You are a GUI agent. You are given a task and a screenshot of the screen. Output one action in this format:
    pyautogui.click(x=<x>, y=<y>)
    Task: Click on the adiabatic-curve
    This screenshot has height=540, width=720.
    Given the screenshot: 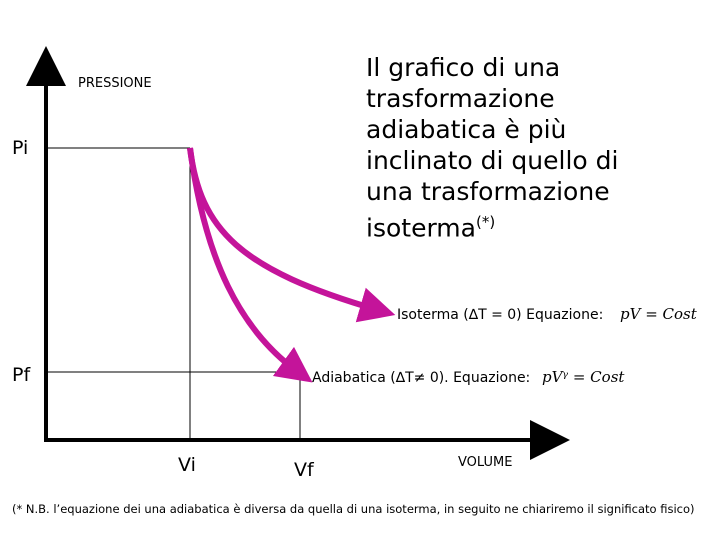 What is the action you would take?
    pyautogui.click(x=244, y=260)
    